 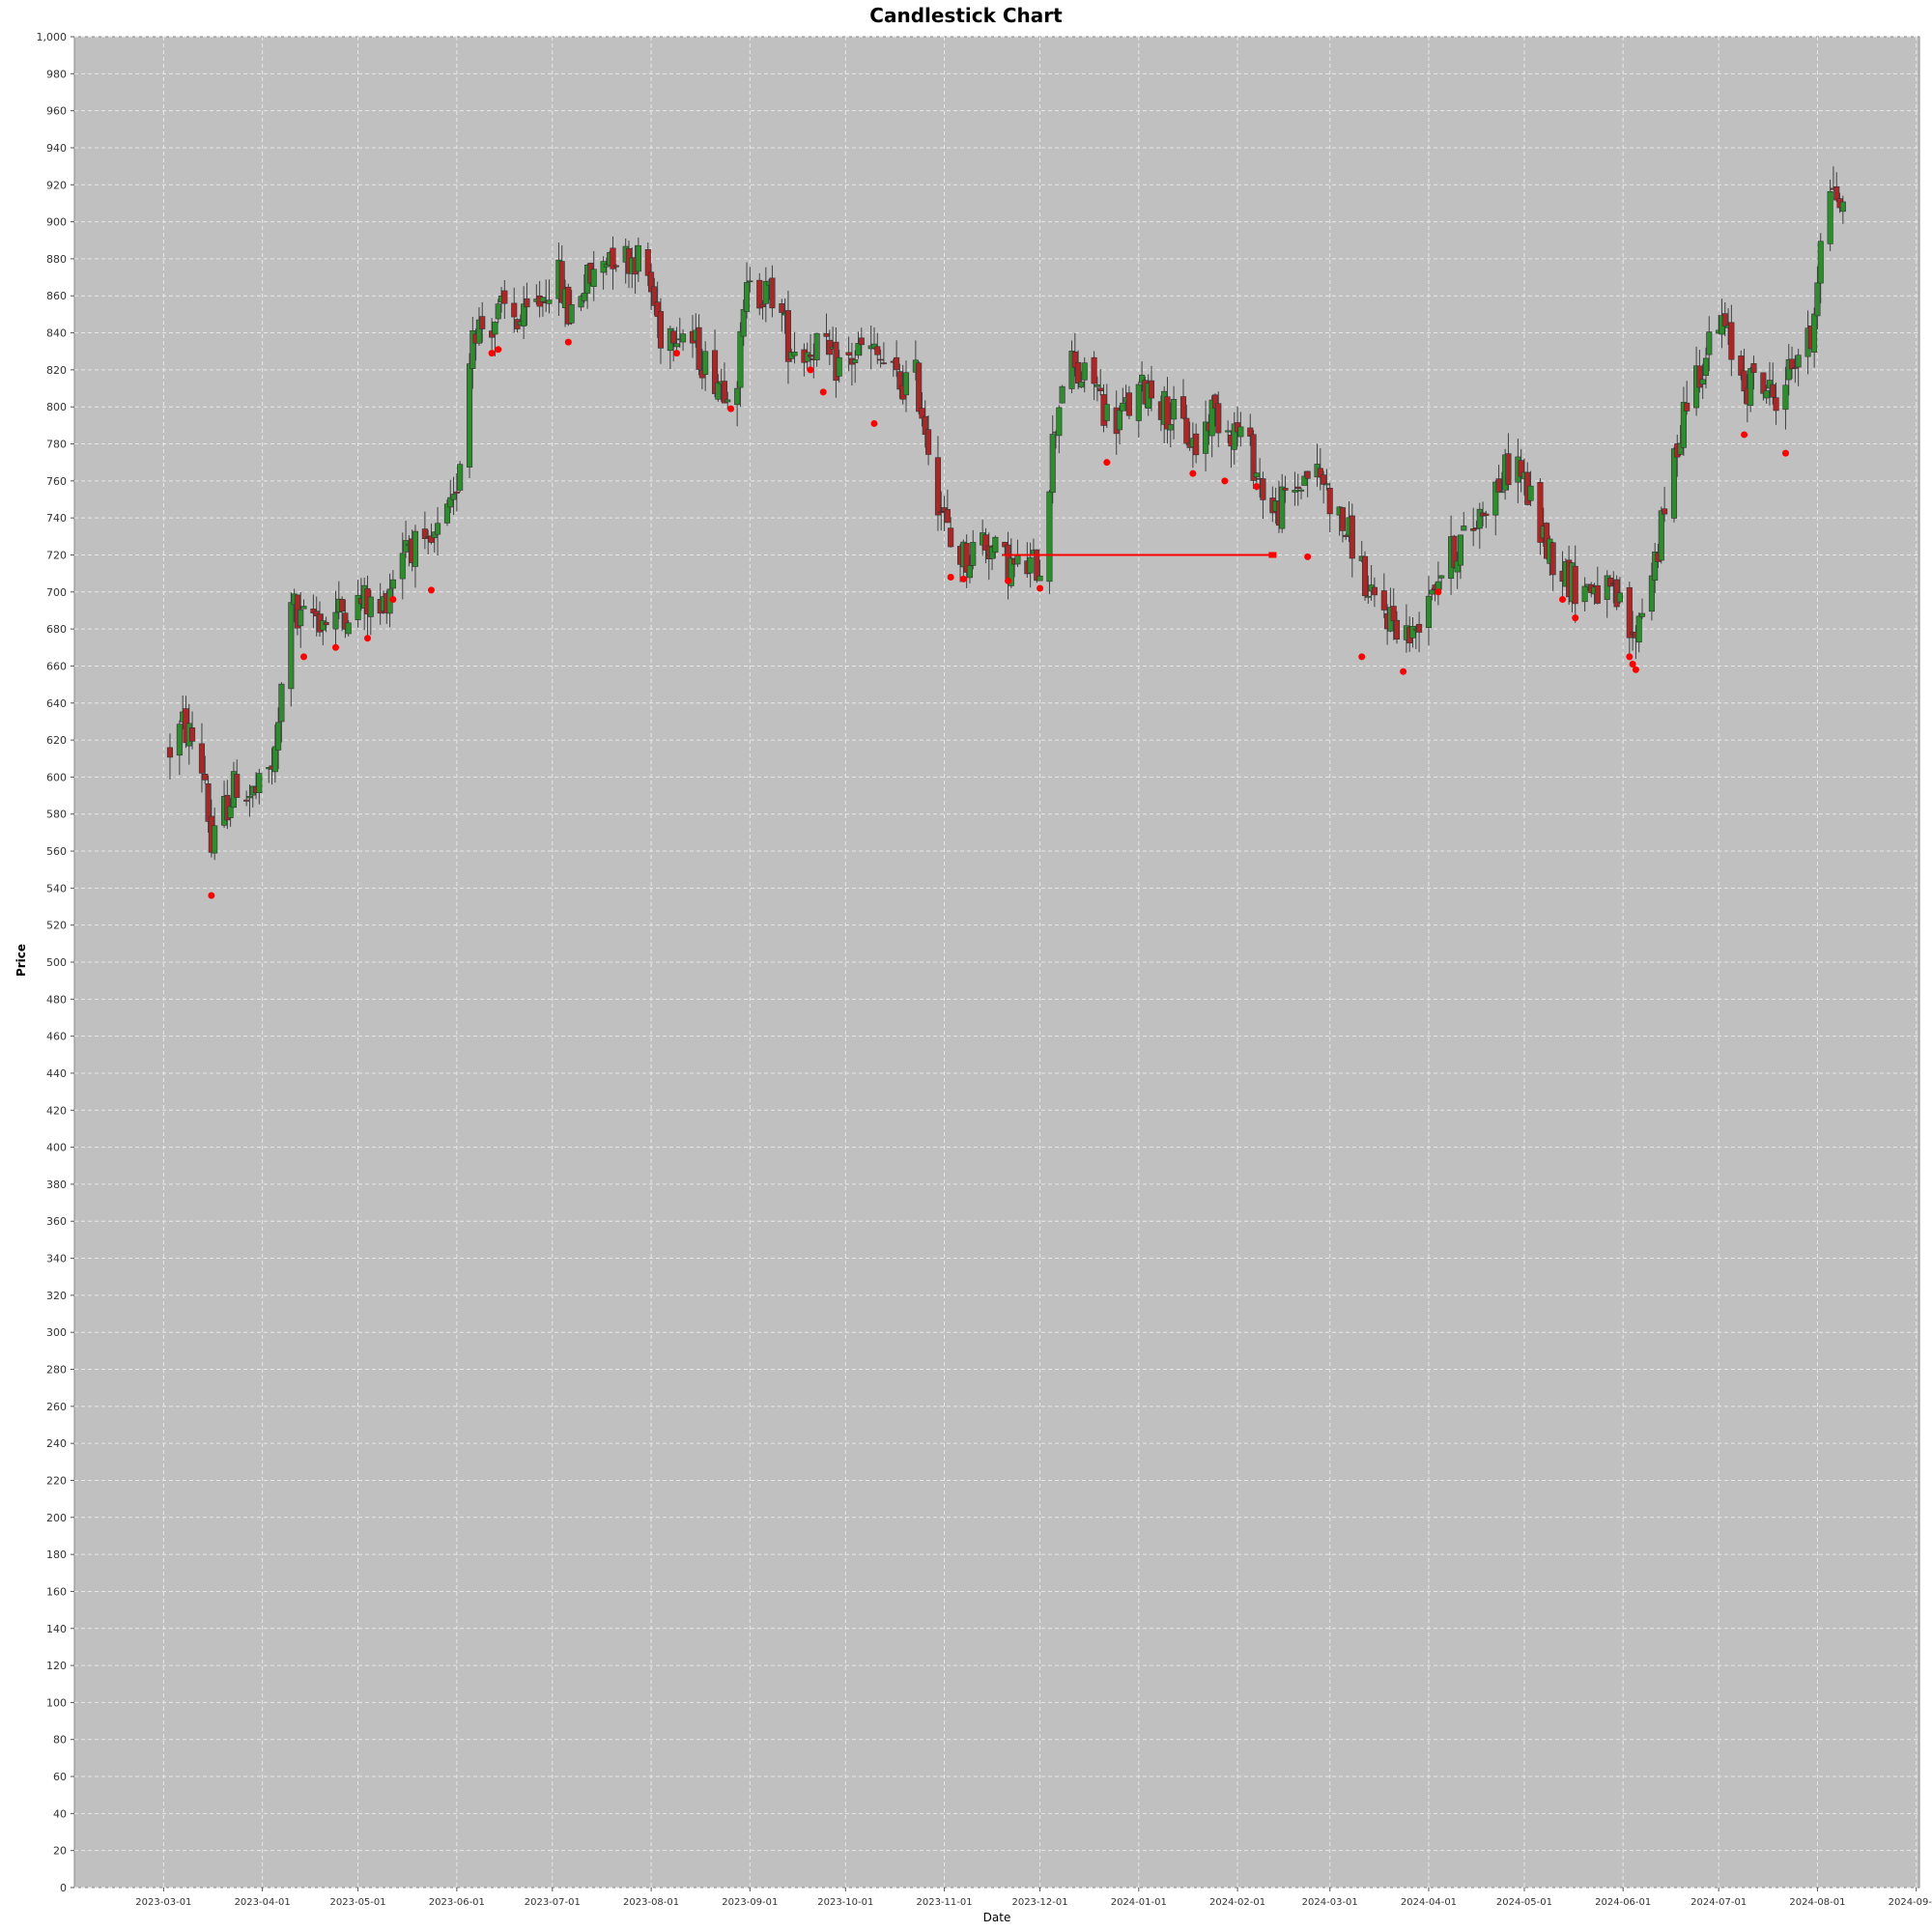 I want to click on y-tick-label: 460, so click(x=56, y=1037).